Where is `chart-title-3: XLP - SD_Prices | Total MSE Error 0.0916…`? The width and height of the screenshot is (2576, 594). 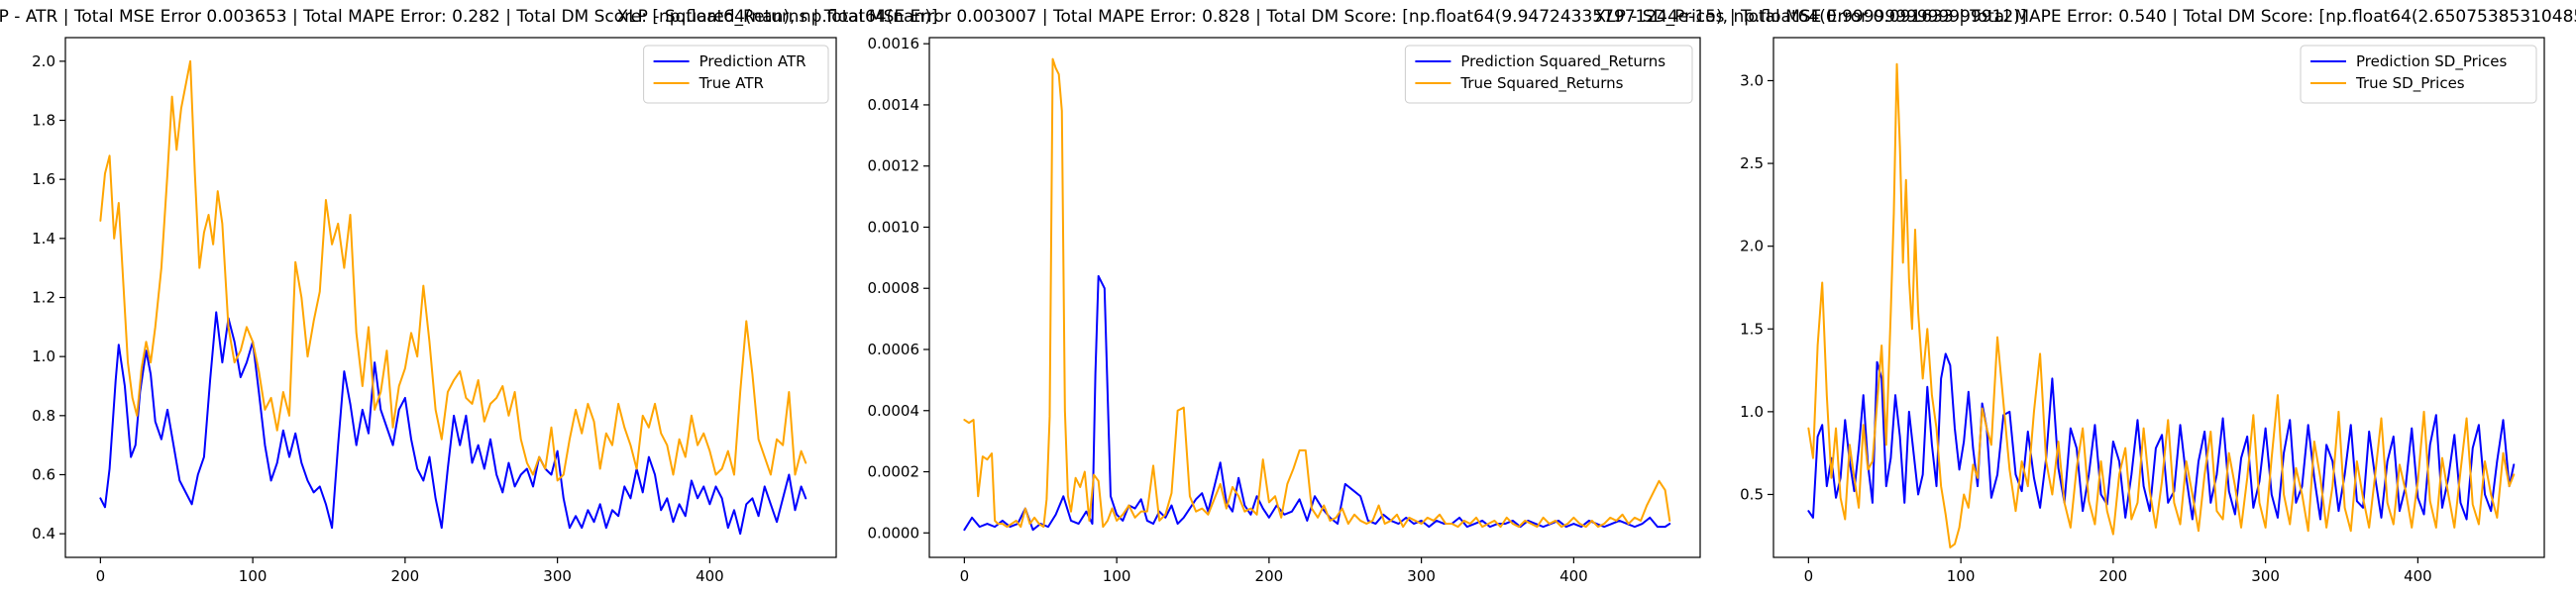
chart-title-3: XLP - SD_Prices | Total MSE Error 0.0916… is located at coordinates (2085, 17).